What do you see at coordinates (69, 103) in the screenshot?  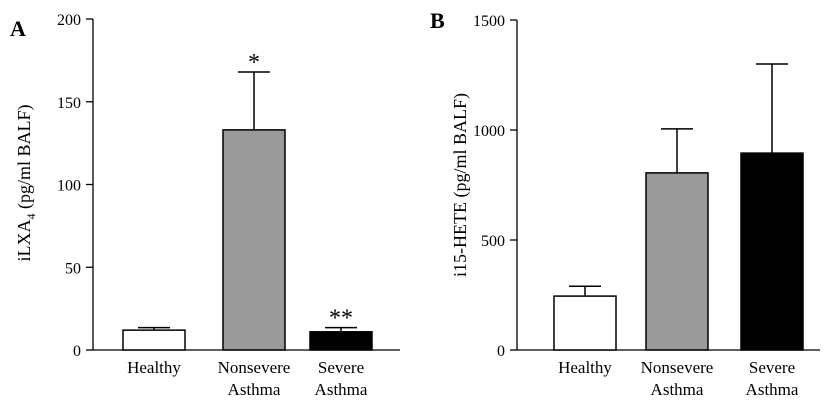 I see `y-tick-label-a: 150` at bounding box center [69, 103].